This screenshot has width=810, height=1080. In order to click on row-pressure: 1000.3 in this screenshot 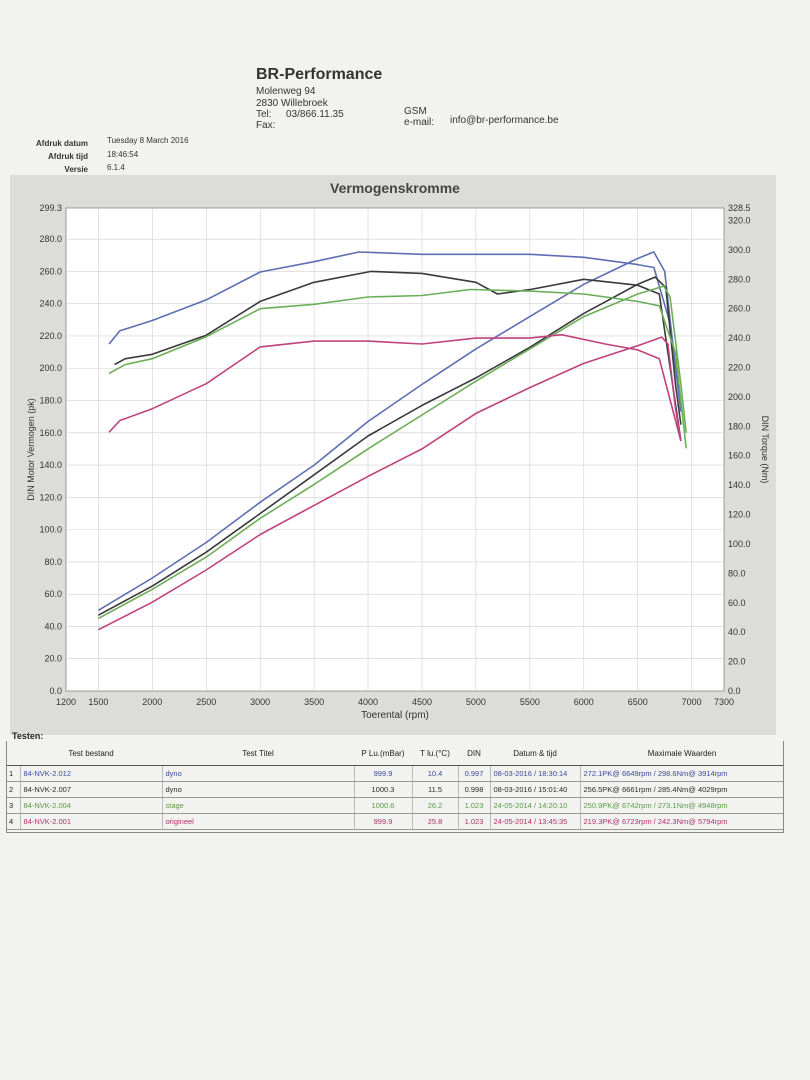, I will do `click(383, 789)`.